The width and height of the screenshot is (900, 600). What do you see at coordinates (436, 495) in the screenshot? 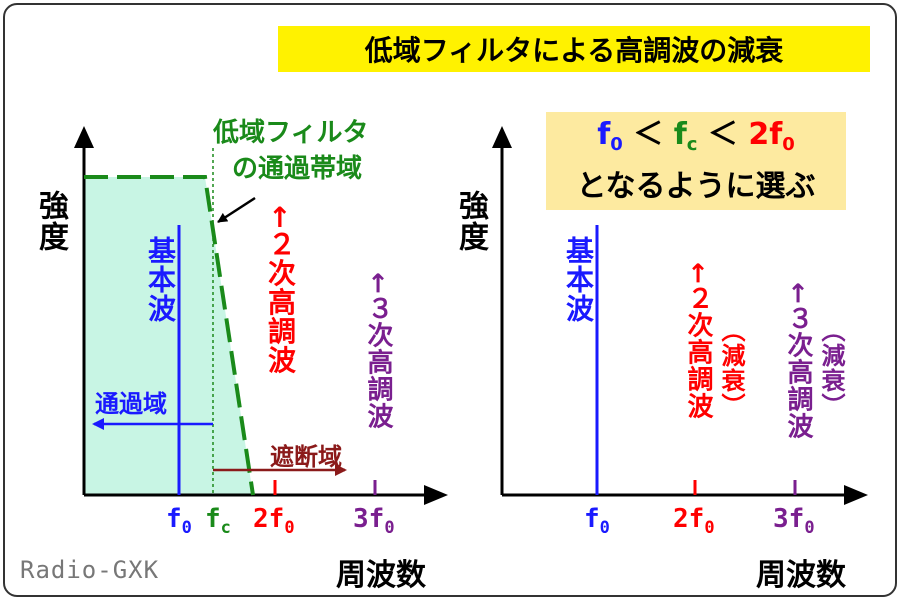
I see `left-x-arrow` at bounding box center [436, 495].